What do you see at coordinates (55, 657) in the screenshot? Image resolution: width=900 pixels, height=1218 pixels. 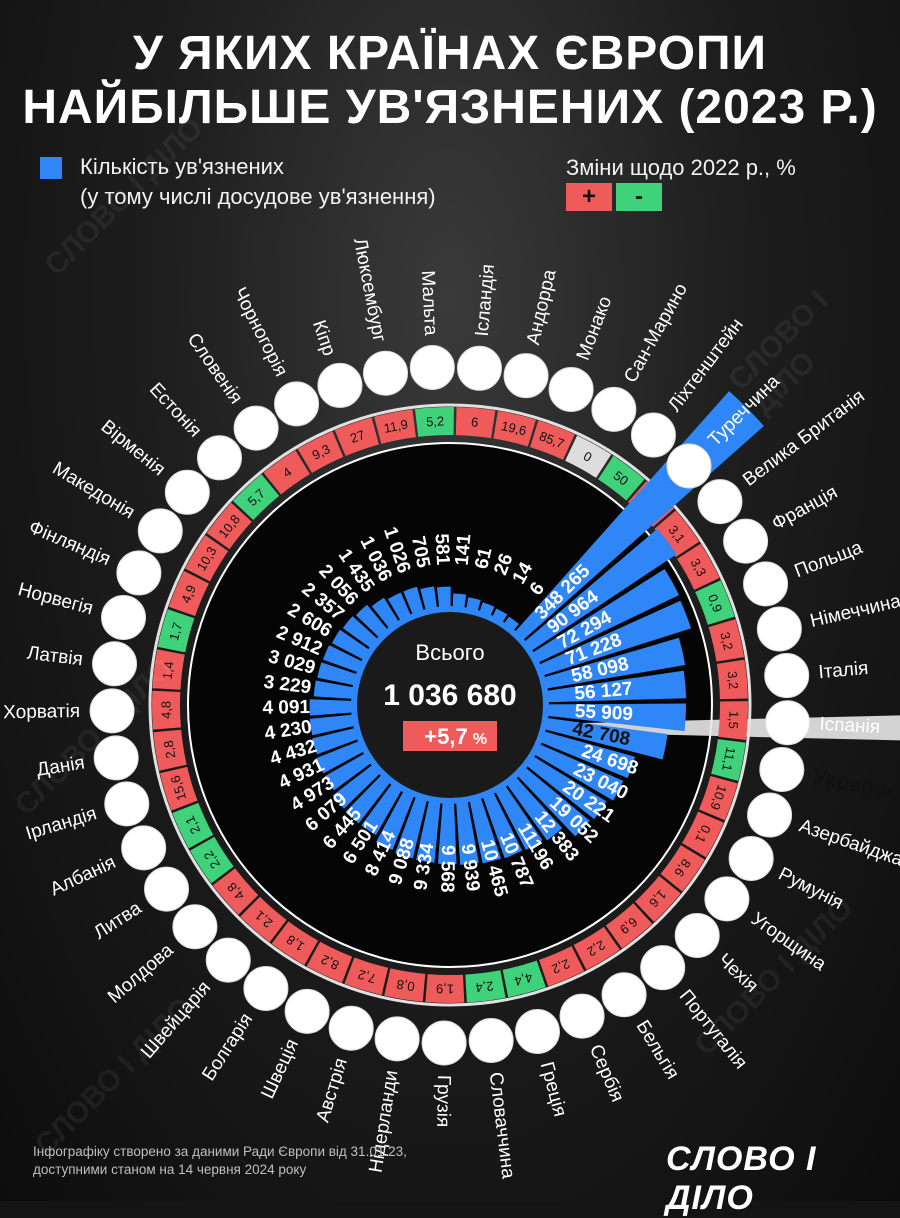 I see `country-label: Латвія` at bounding box center [55, 657].